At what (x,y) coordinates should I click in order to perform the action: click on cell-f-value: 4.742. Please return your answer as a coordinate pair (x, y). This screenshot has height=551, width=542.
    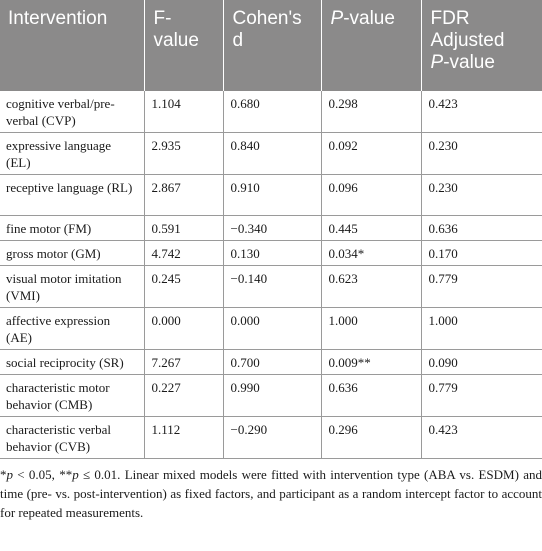
    Looking at the image, I should click on (183, 253).